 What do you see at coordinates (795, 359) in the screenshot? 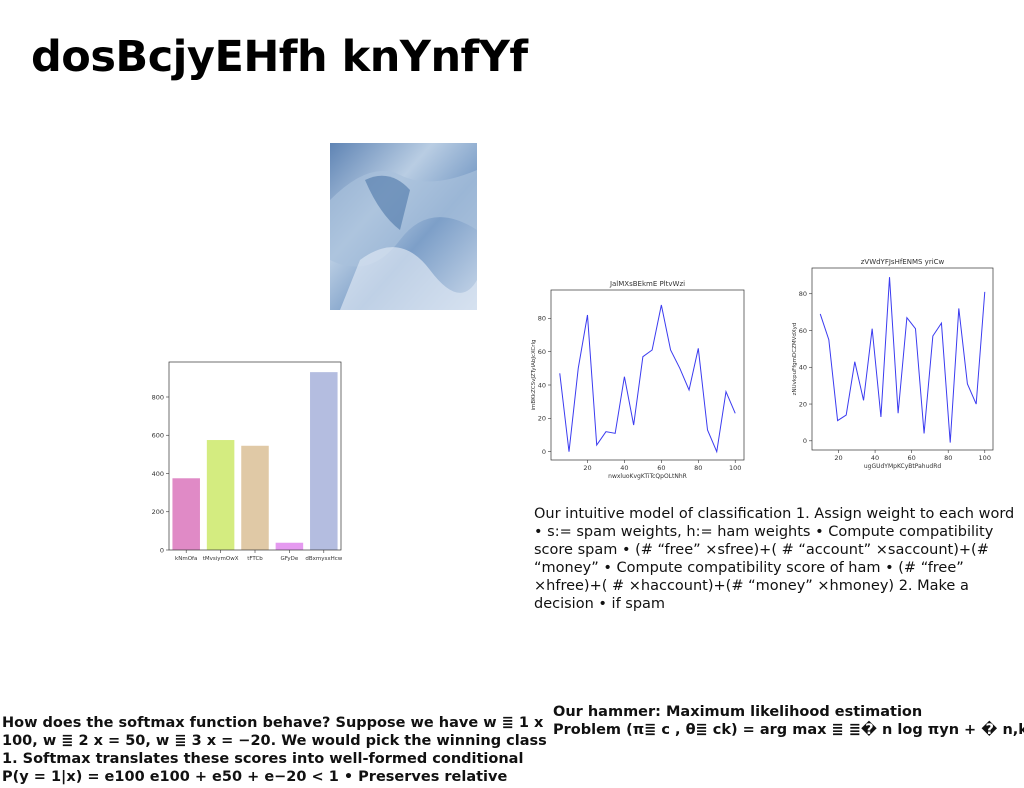
I see `y-axis-label: zNUvkpuFfgmDCZMVdXyd` at bounding box center [795, 359].